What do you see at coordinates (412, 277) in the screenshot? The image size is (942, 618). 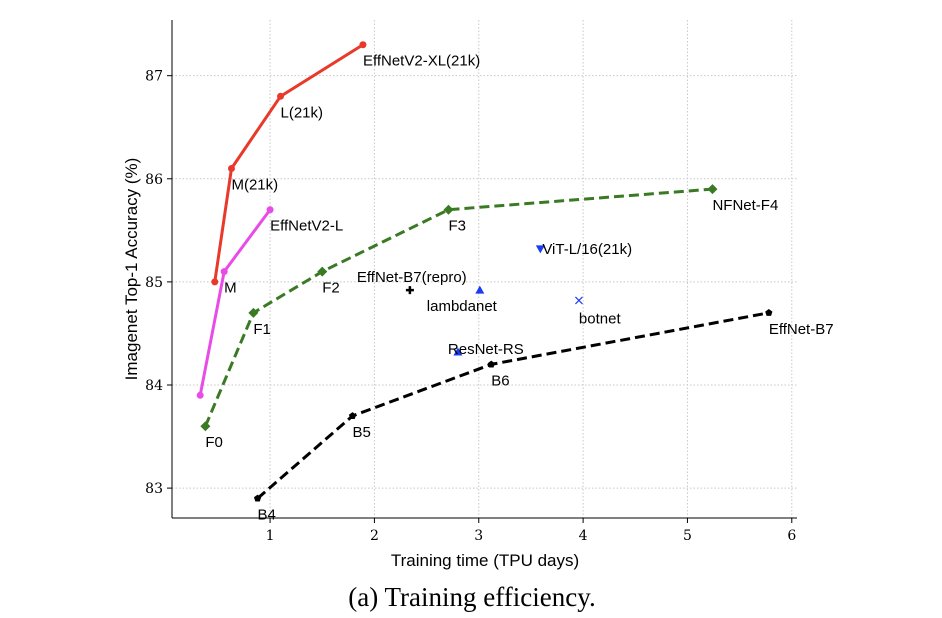 I see `point-label: EffNet-B7(repro)` at bounding box center [412, 277].